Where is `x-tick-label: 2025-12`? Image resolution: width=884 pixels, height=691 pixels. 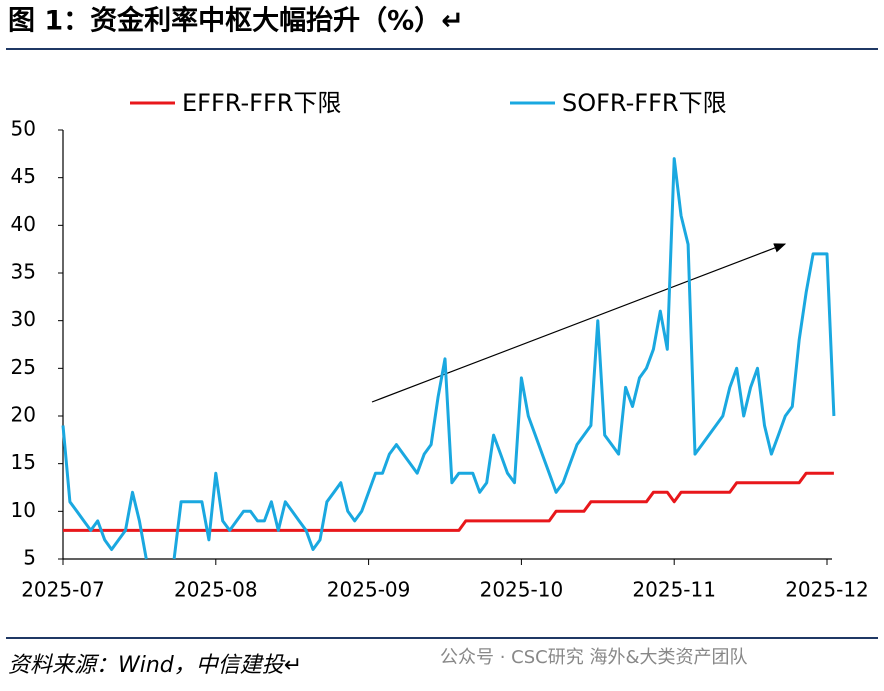 x-tick-label: 2025-12 is located at coordinates (827, 590).